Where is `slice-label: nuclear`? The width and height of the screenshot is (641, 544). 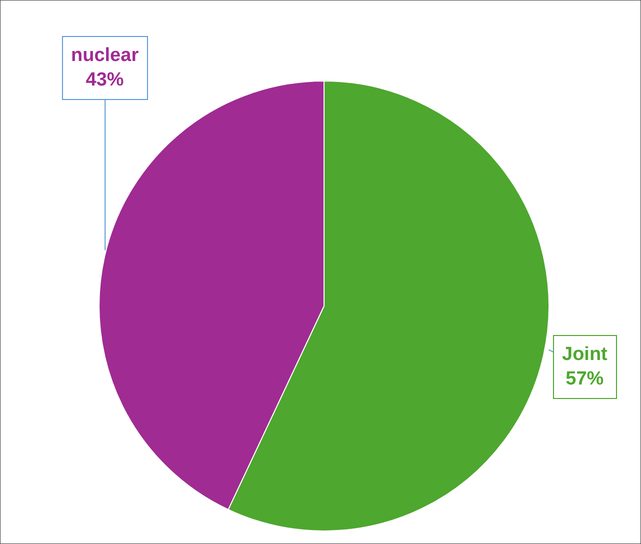
slice-label: nuclear is located at coordinates (105, 55).